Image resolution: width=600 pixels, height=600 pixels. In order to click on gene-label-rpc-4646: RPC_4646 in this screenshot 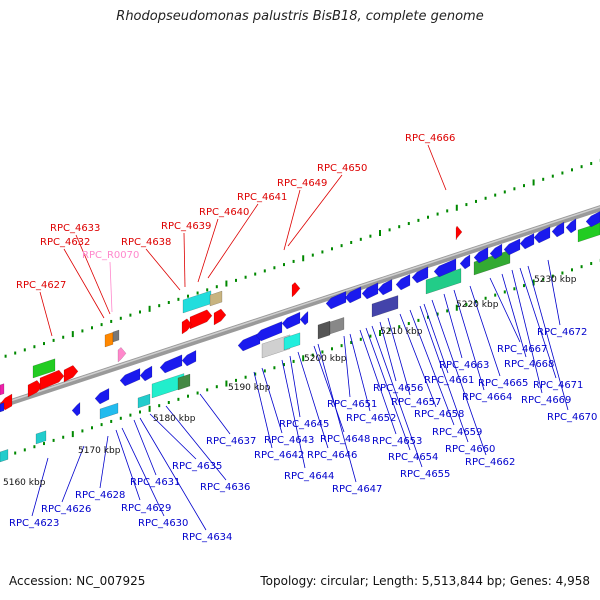, I will do `click(332, 455)`.